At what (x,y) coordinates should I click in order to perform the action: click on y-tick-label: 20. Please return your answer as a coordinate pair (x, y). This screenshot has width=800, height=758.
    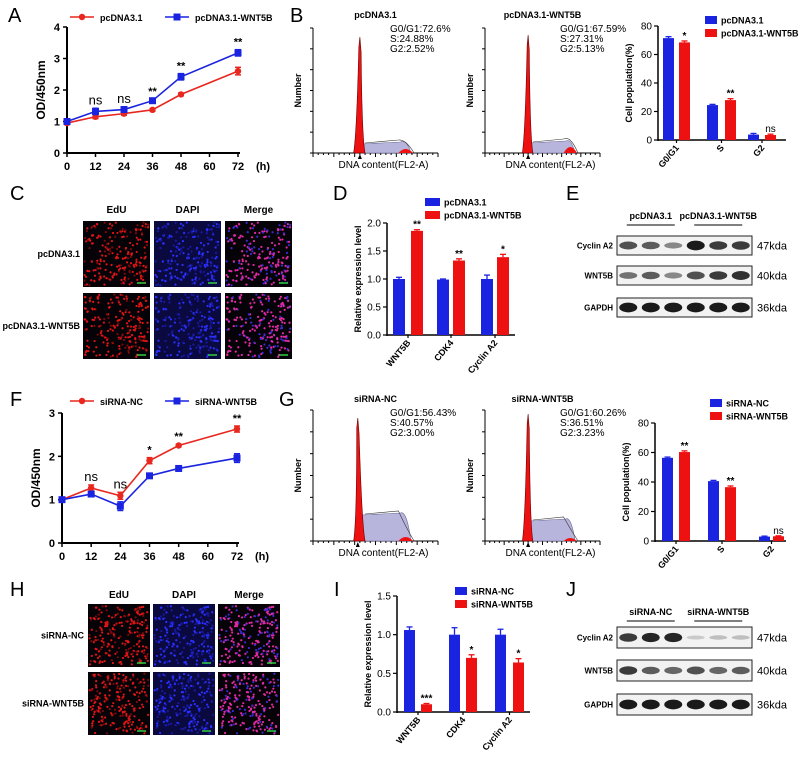
    Looking at the image, I should click on (644, 512).